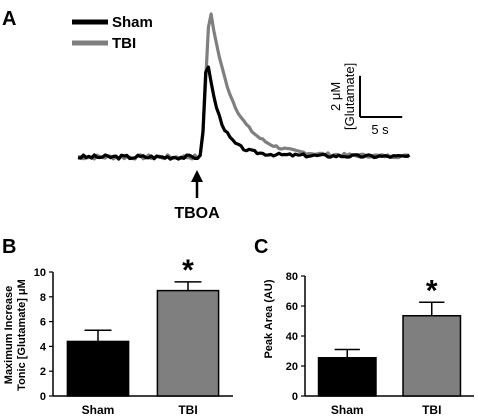 This screenshot has height=419, width=478. Describe the element at coordinates (9, 247) in the screenshot. I see `panel-b-letter: B` at that location.